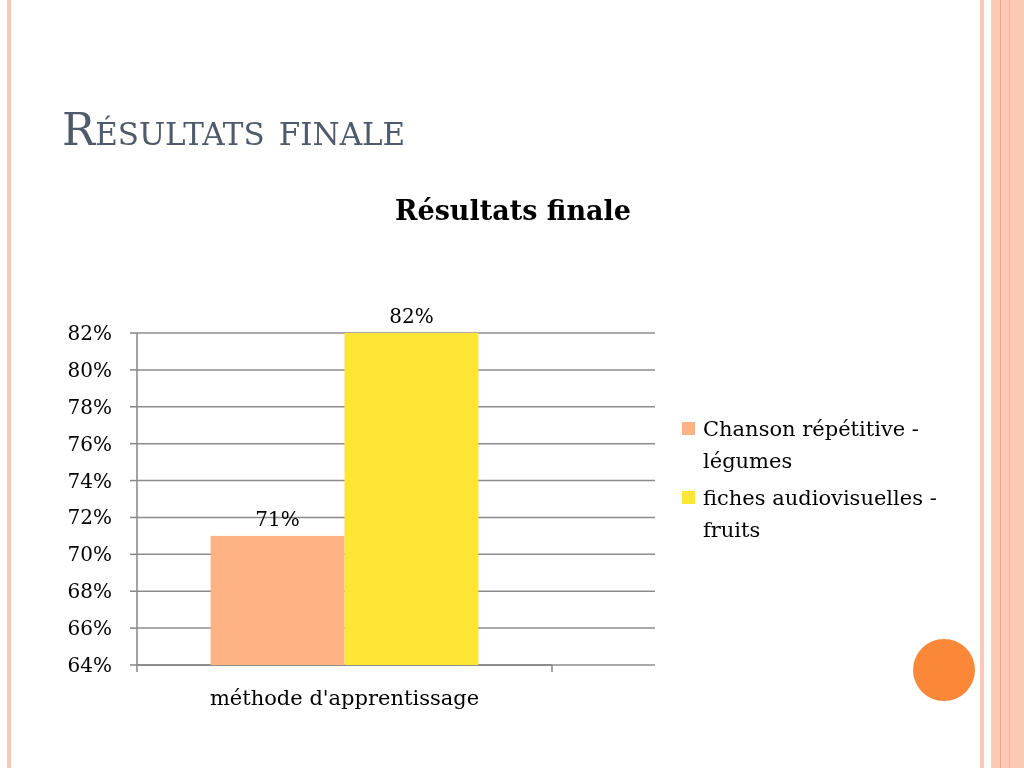 The height and width of the screenshot is (768, 1024). I want to click on chart-title: Résultats finale, so click(234, 129).